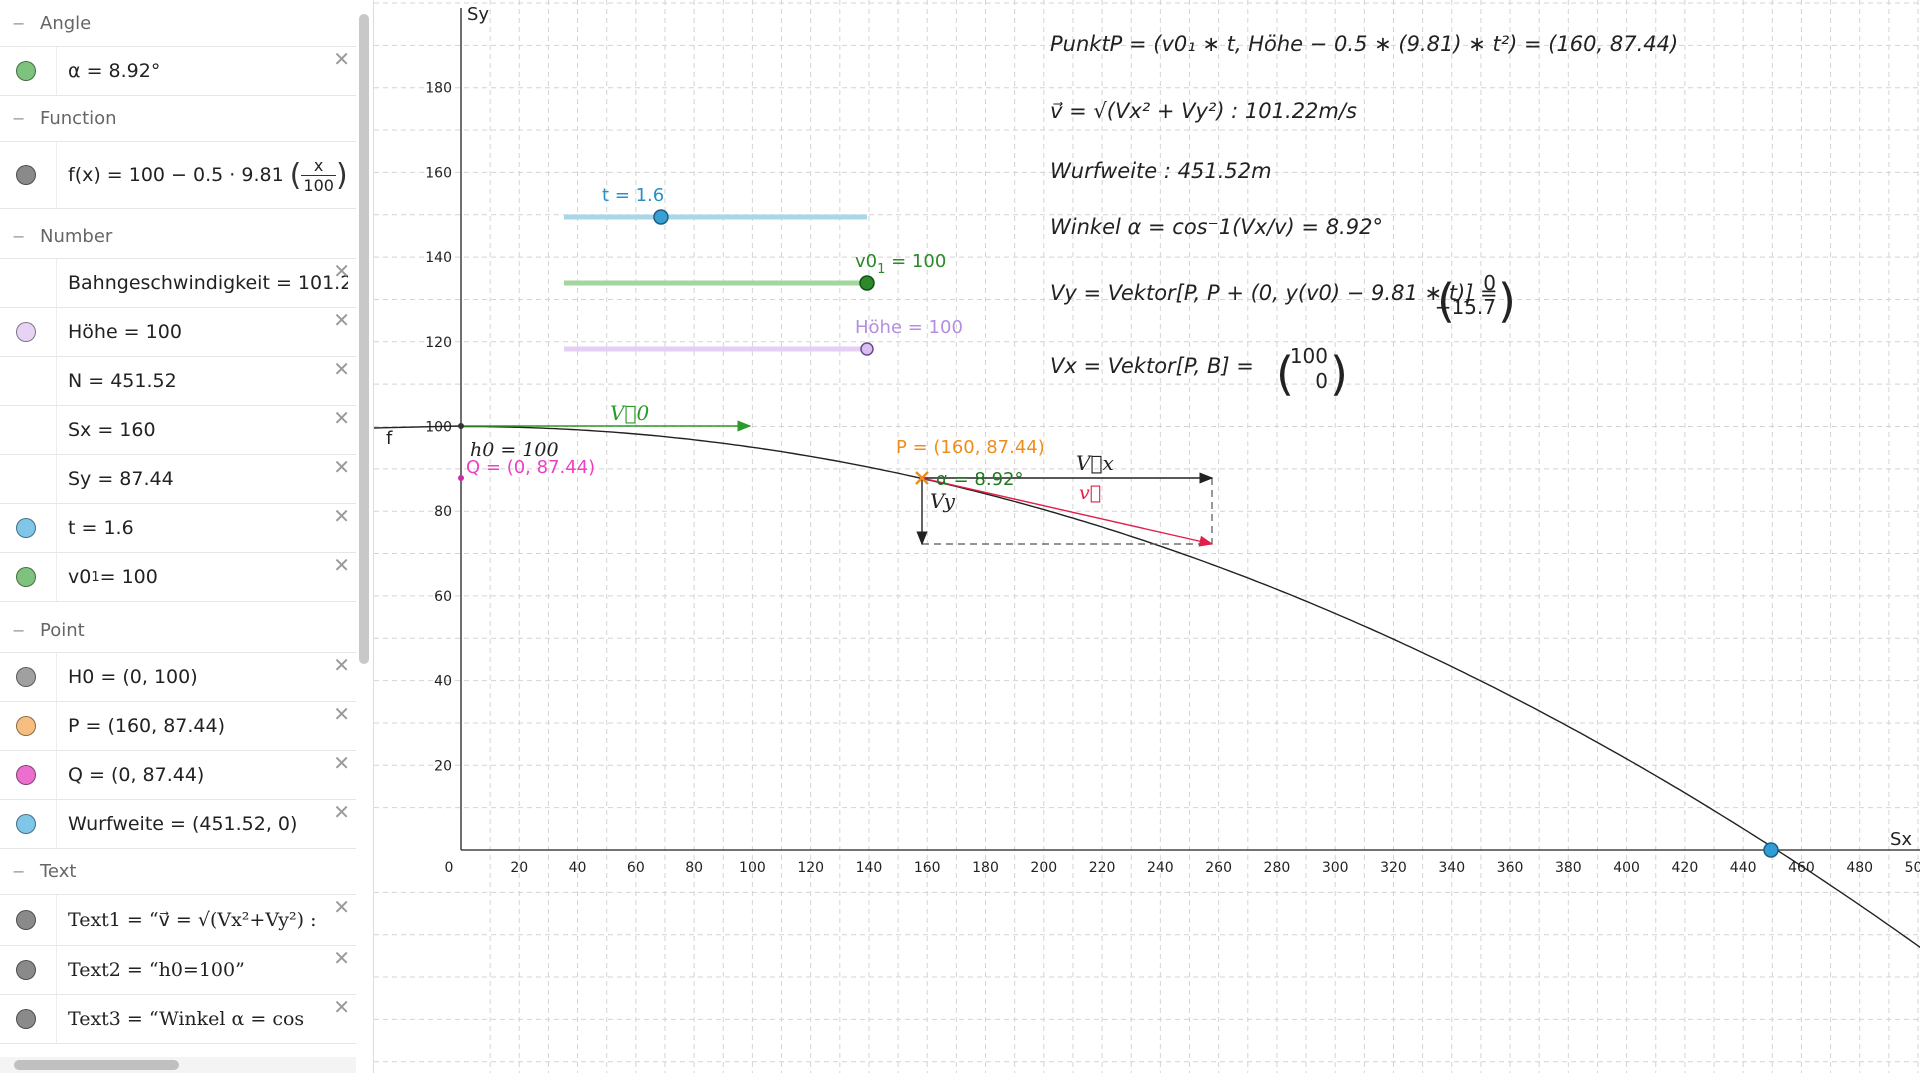 This screenshot has height=1077, width=1920. I want to click on category-header-point: − Point, so click(178, 630).